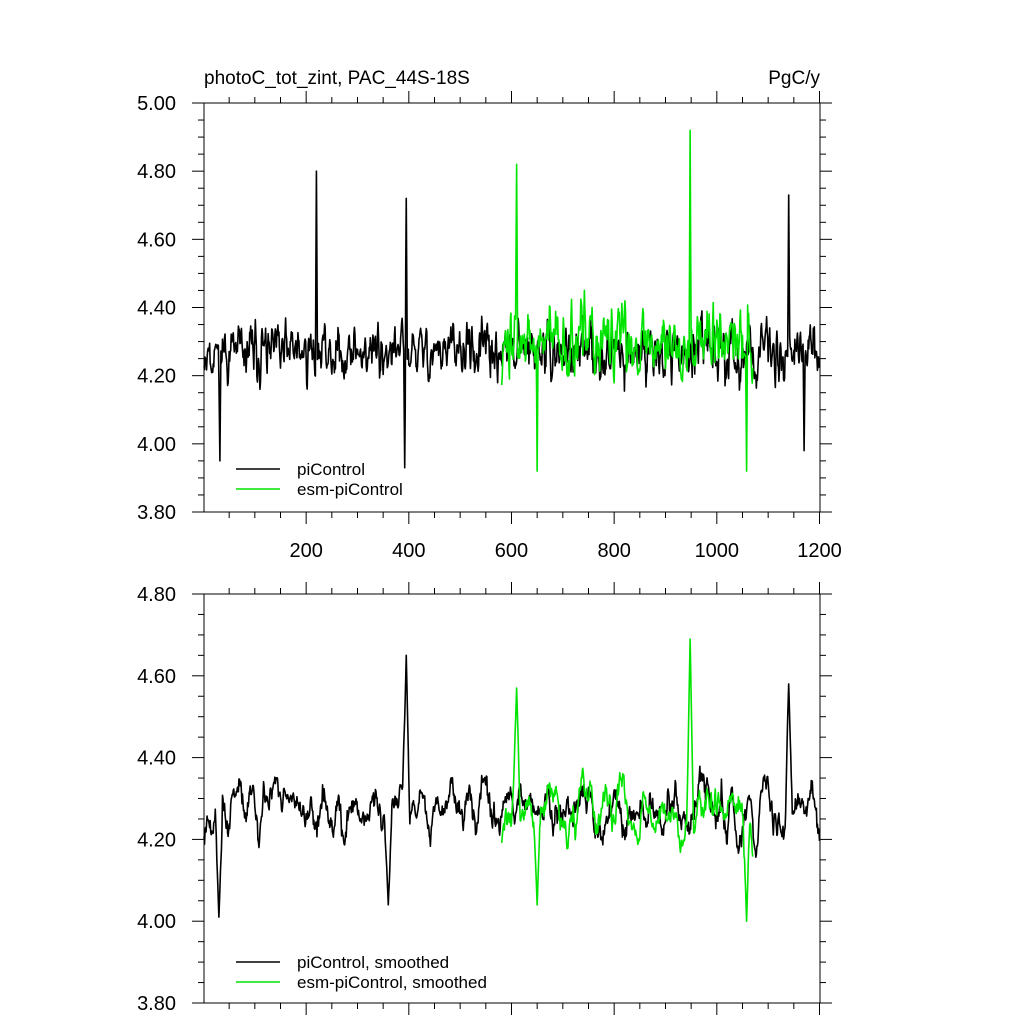  I want to click on bottom-y-tick-label: 3.80, so click(156, 1004).